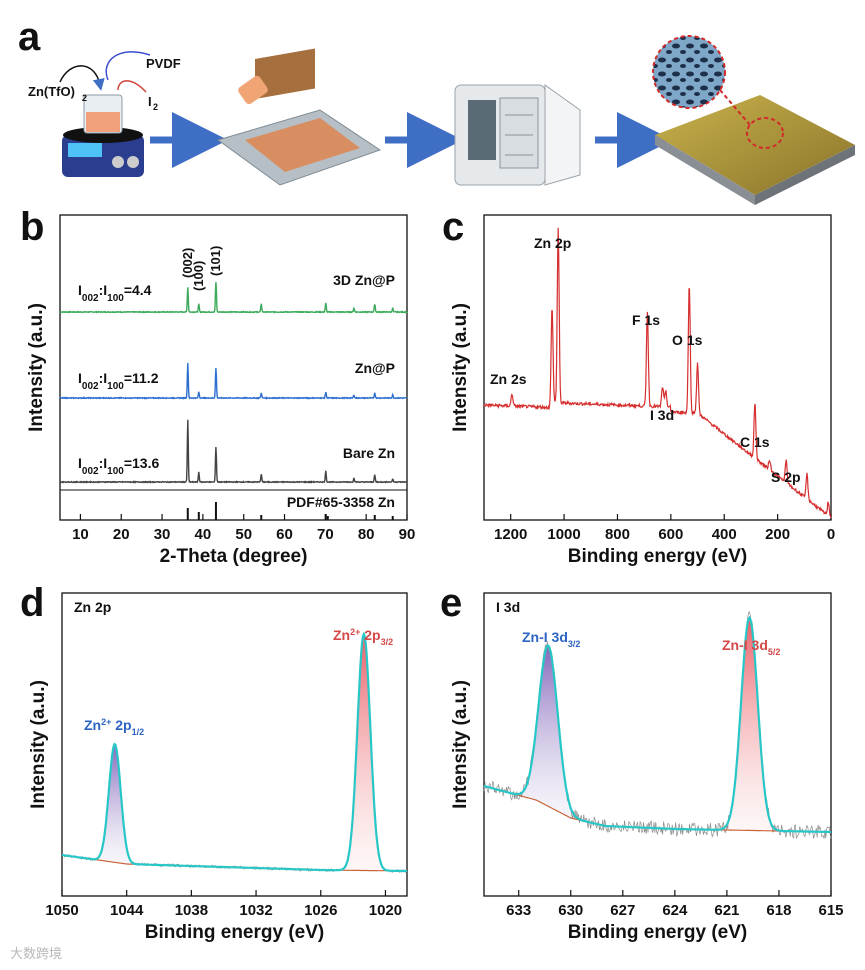  What do you see at coordinates (687, 340) in the screenshot?
I see `survey-peak-annotation: O 1s` at bounding box center [687, 340].